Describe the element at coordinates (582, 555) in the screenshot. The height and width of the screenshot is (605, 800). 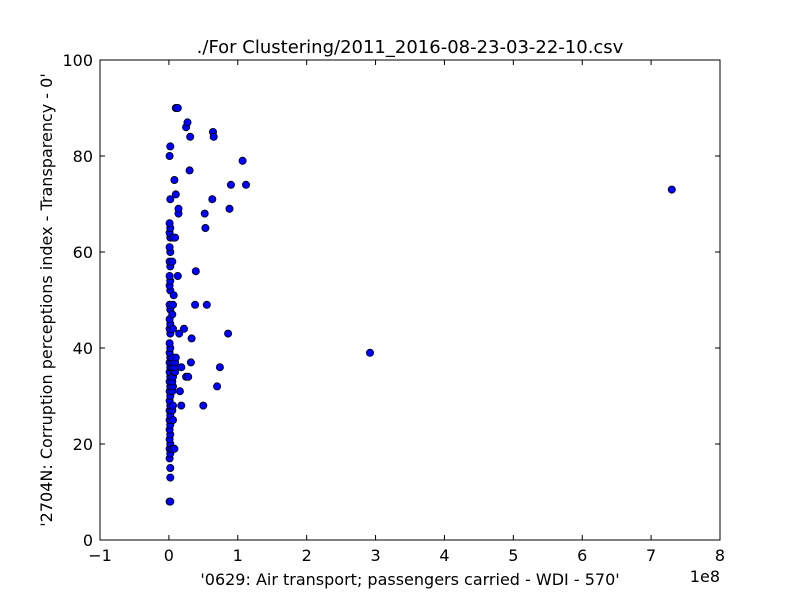
I see `x-tick-label: 6` at that location.